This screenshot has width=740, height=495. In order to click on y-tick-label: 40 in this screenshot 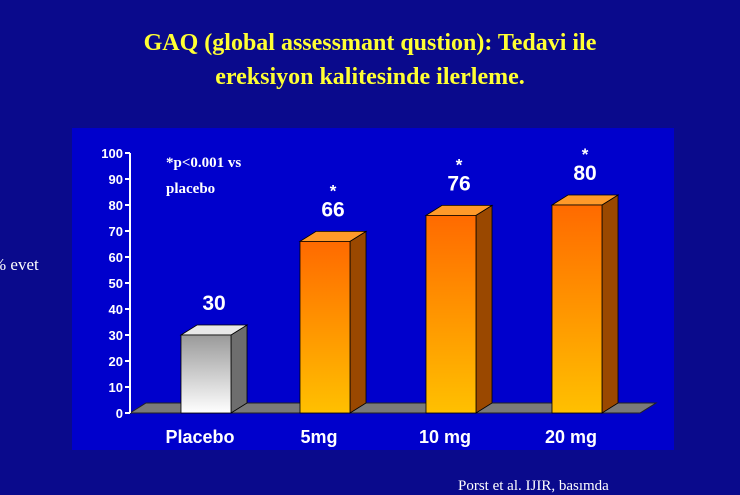, I will do `click(116, 309)`.